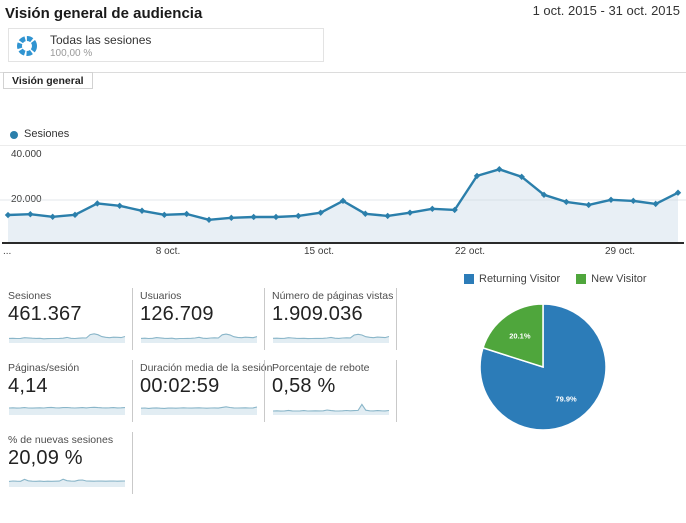 This screenshot has height=523, width=686. Describe the element at coordinates (619, 279) in the screenshot. I see `legend-label: New Visitor` at that location.